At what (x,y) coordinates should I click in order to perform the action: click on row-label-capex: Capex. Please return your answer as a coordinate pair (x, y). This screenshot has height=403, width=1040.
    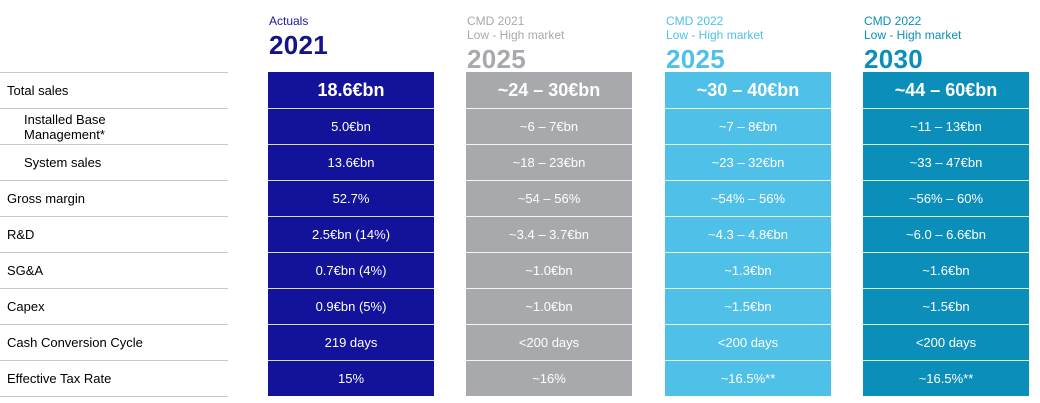
    Looking at the image, I should click on (114, 306).